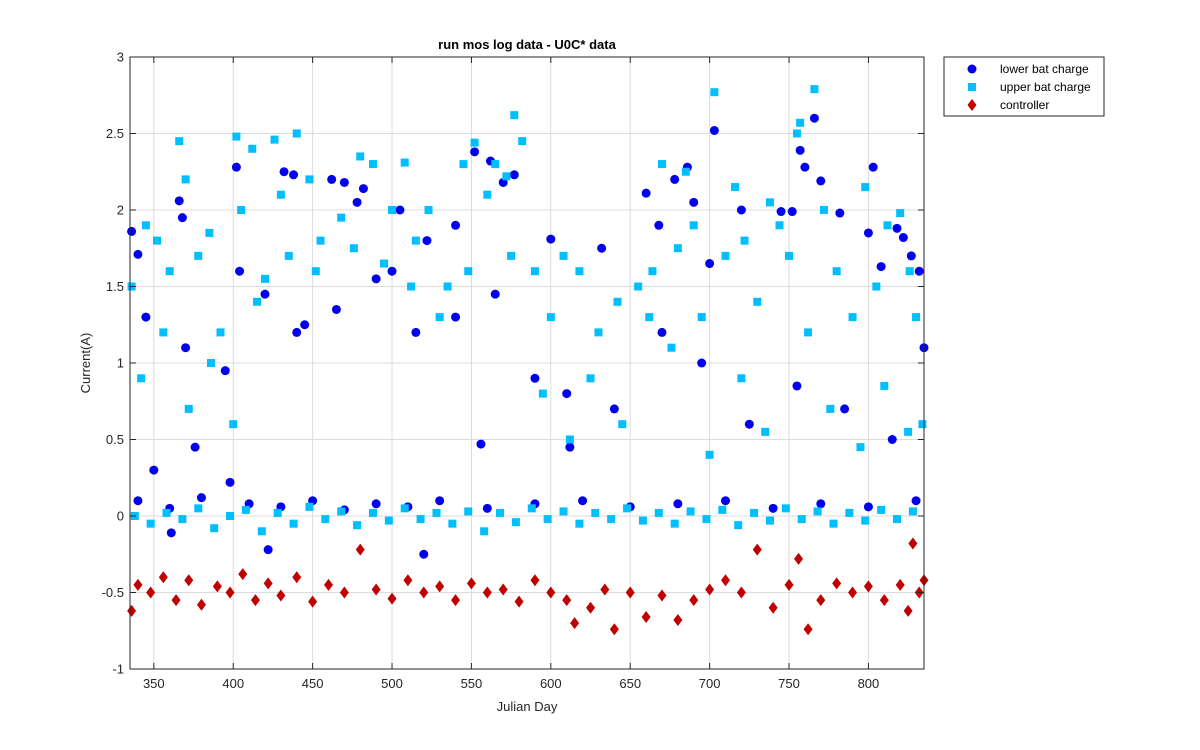  Describe the element at coordinates (527, 706) in the screenshot. I see `x-axis-label: Julian Day` at that location.